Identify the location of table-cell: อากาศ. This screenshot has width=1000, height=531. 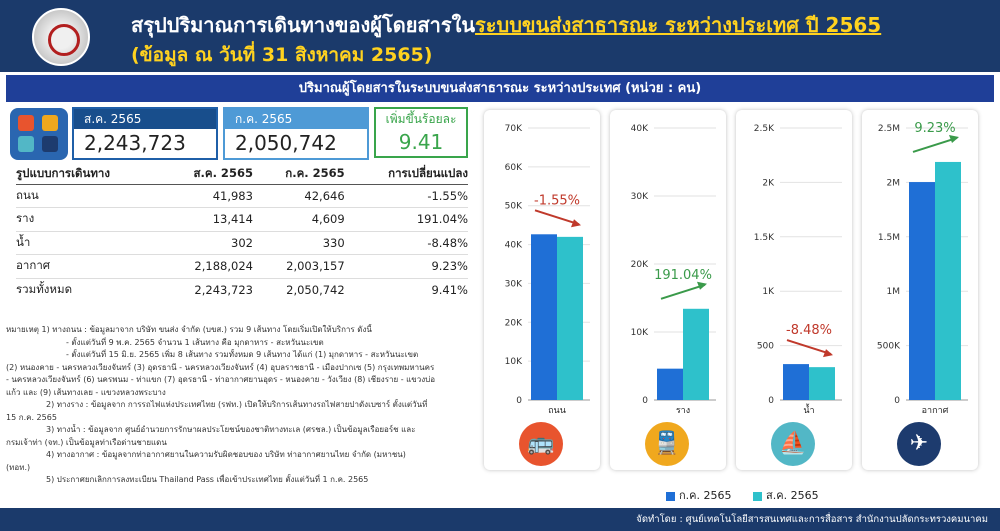
(89, 266).